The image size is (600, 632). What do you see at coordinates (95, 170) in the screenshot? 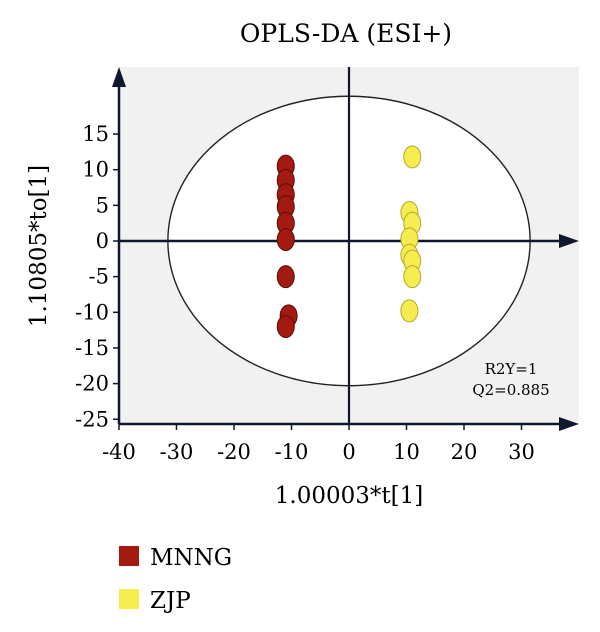
I see `y-tick-label: 10` at bounding box center [95, 170].